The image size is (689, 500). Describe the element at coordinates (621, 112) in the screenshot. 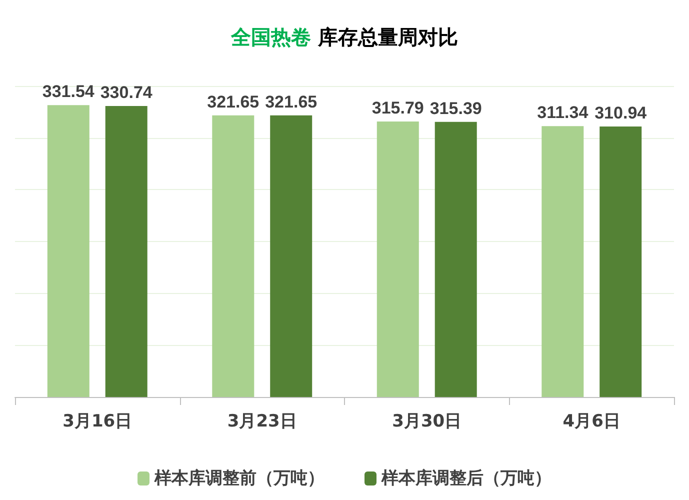

I see `data-label: 310.94` at that location.